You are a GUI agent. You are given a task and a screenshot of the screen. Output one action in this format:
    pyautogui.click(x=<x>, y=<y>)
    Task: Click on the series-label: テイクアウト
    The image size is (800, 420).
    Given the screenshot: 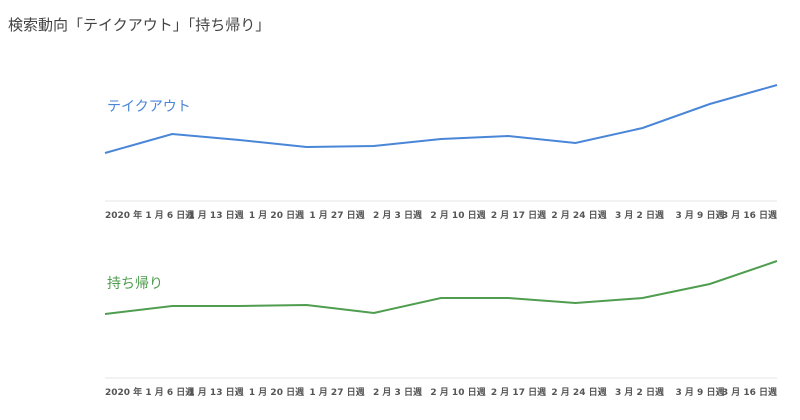 What is the action you would take?
    pyautogui.click(x=149, y=107)
    